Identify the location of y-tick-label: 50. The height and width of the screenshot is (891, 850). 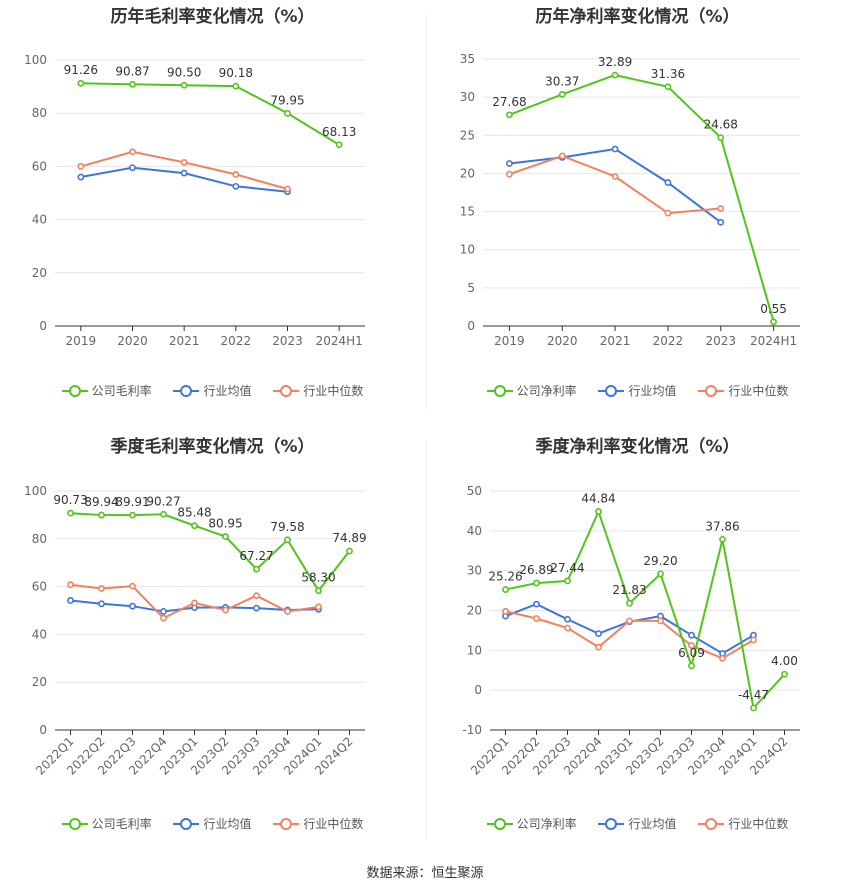
(474, 491).